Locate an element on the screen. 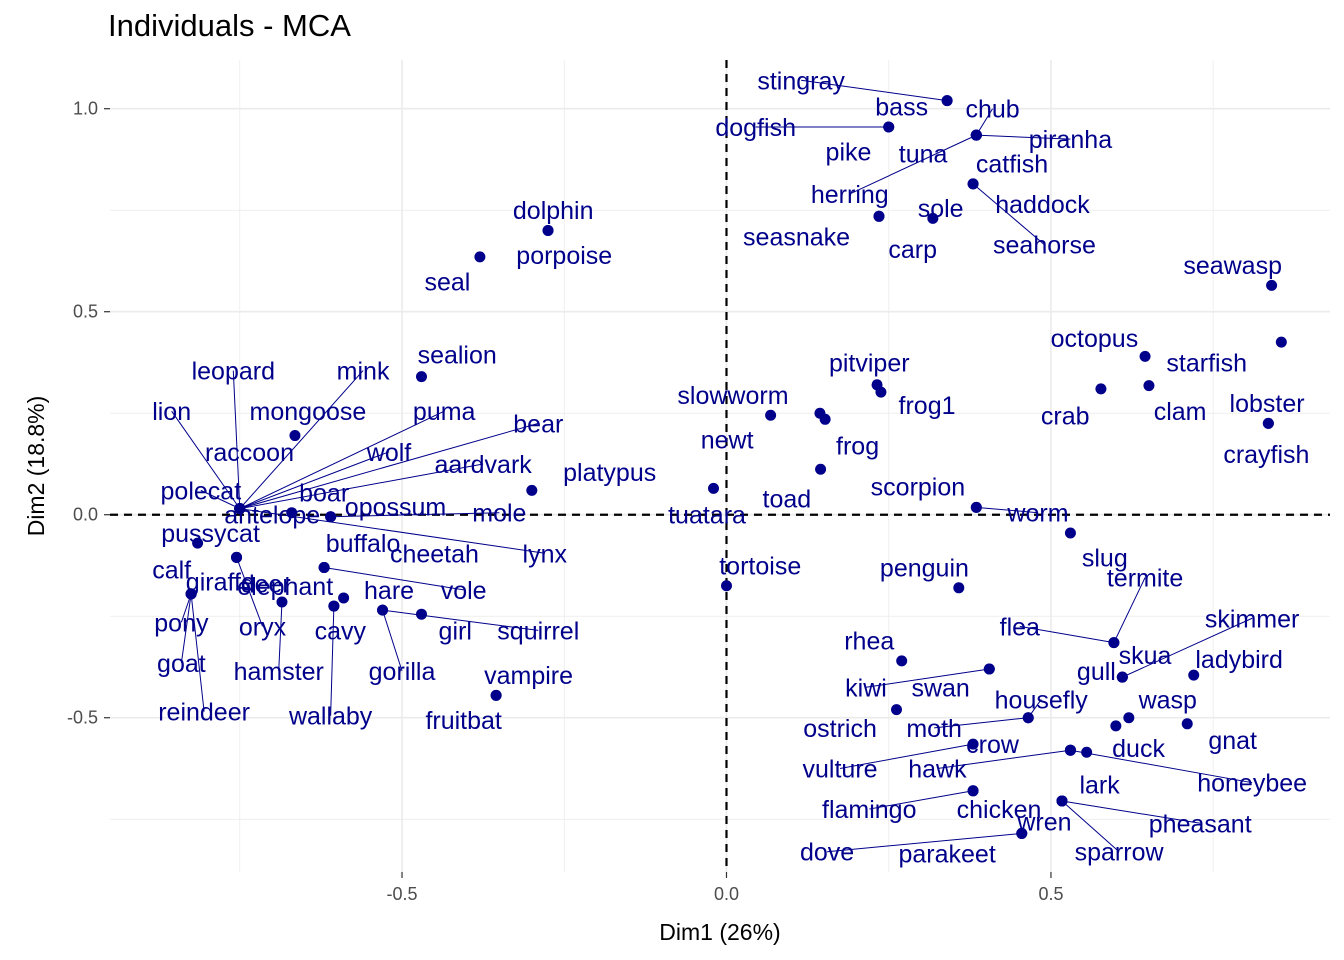  chart-title: Individuals - MCA is located at coordinates (229, 25).